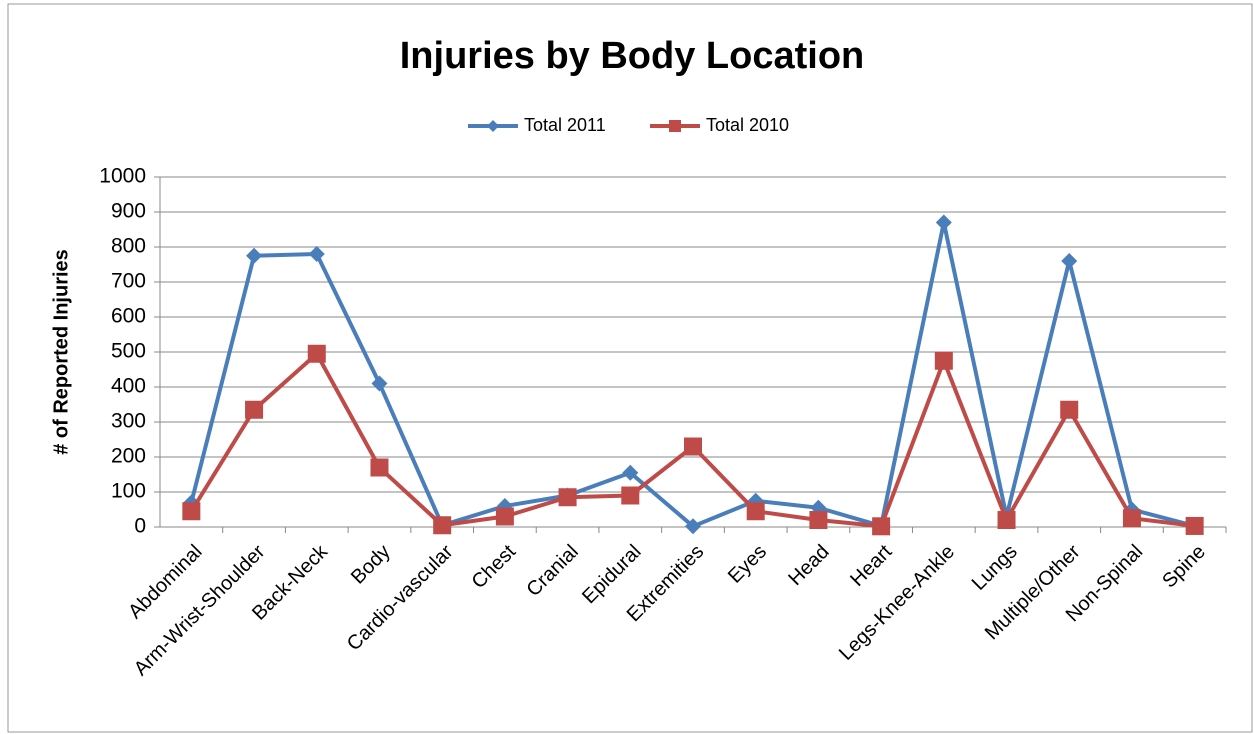 This screenshot has width=1254, height=734. I want to click on y-tick-label: 0, so click(140, 526).